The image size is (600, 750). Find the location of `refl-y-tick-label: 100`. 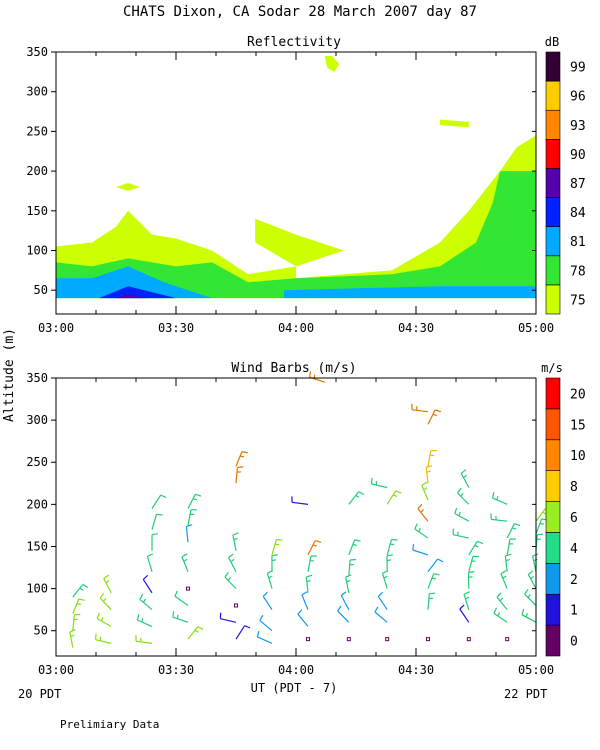

refl-y-tick-label: 100 is located at coordinates (37, 250).